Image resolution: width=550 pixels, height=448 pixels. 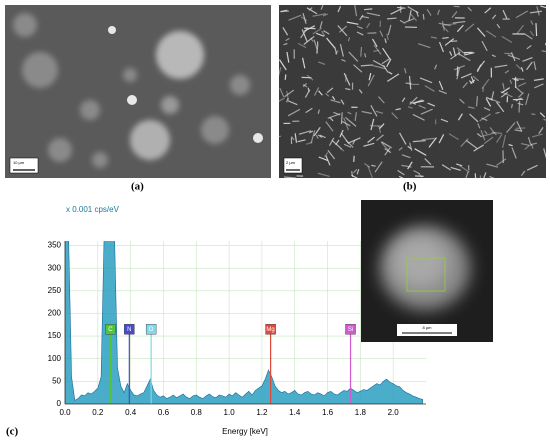 What do you see at coordinates (56, 380) in the screenshot?
I see `y-tick-label: 50` at bounding box center [56, 380].